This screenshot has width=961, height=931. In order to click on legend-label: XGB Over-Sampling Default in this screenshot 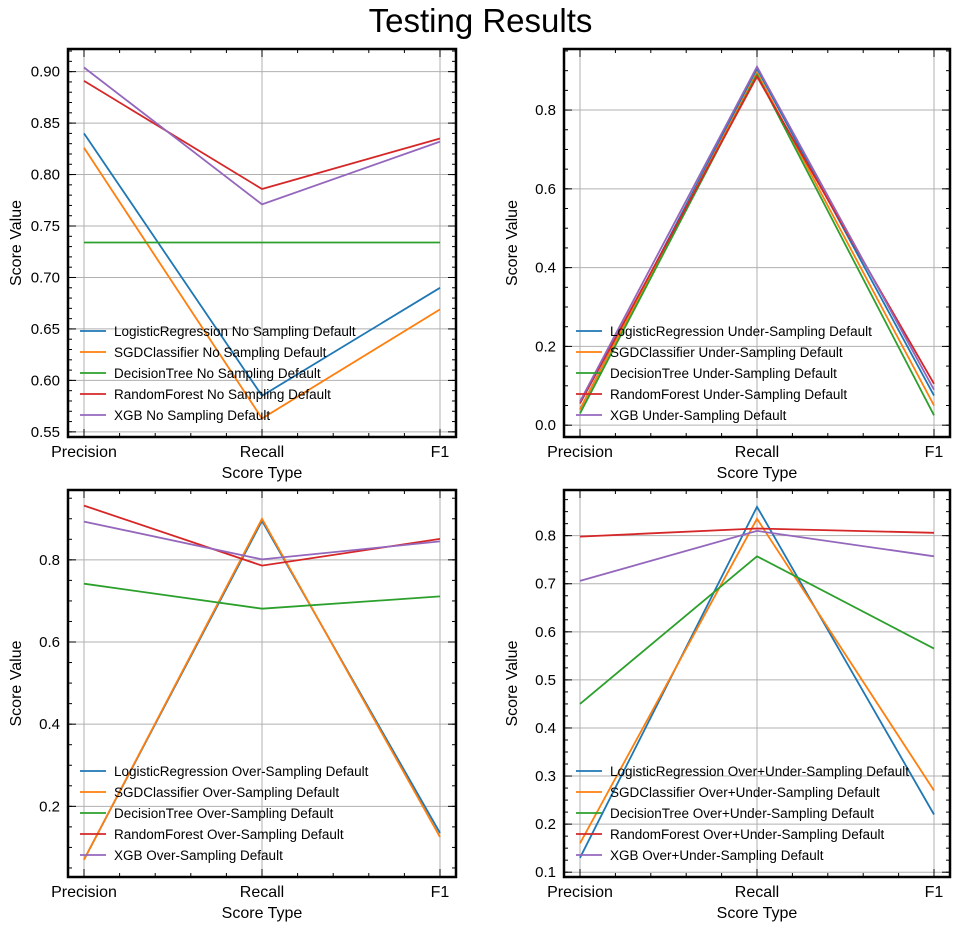, I will do `click(198, 855)`.